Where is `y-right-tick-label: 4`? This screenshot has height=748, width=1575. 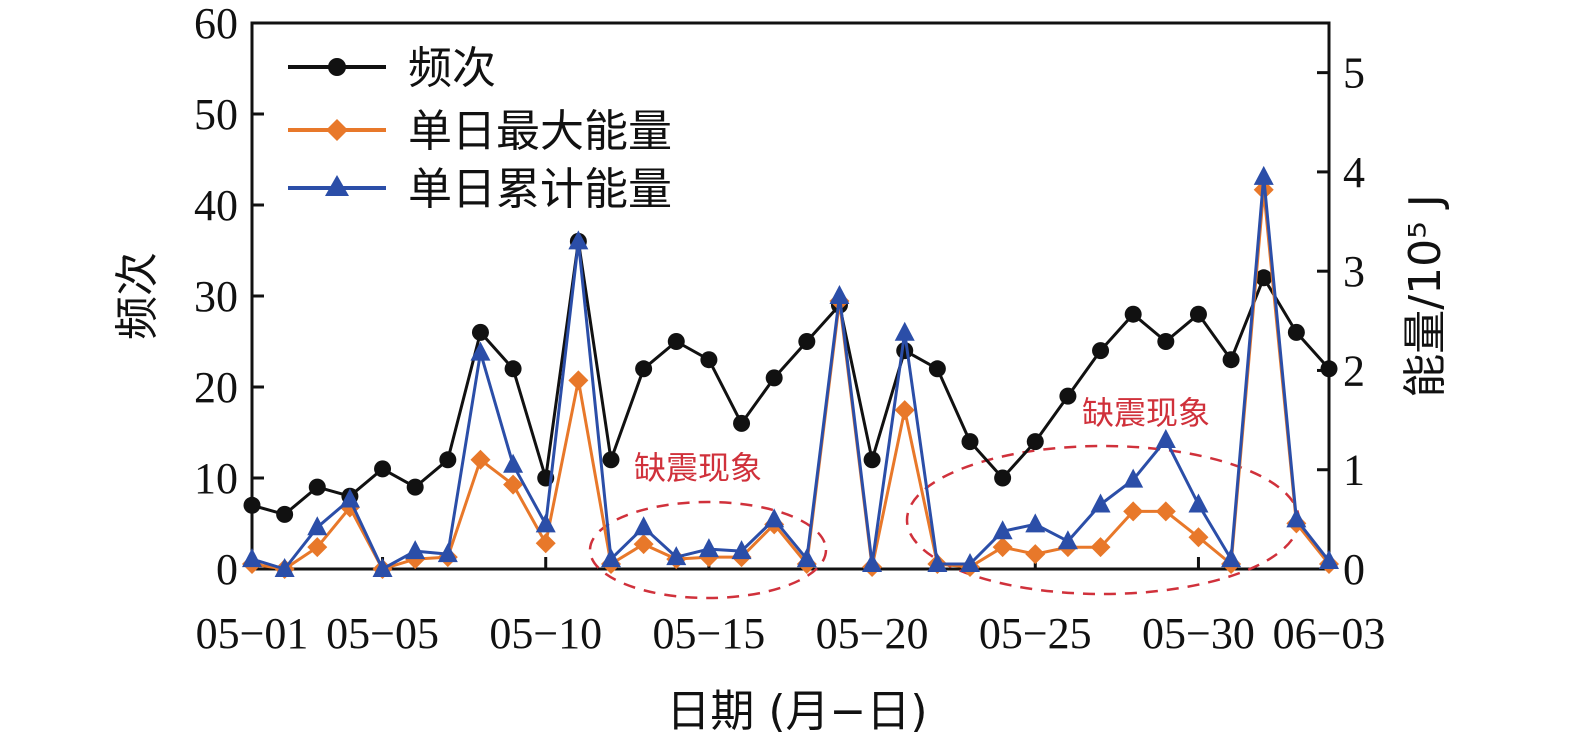
y-right-tick-label: 4 is located at coordinates (1354, 172).